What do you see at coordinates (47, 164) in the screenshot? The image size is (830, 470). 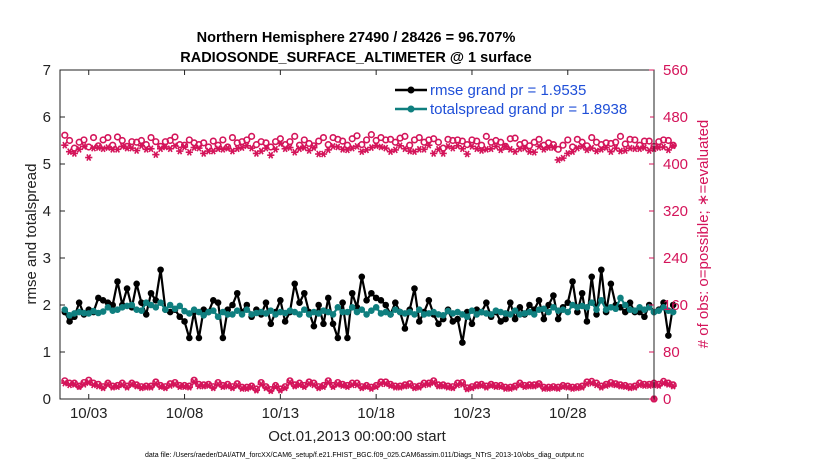 I see `y-left-tick-label: 5` at bounding box center [47, 164].